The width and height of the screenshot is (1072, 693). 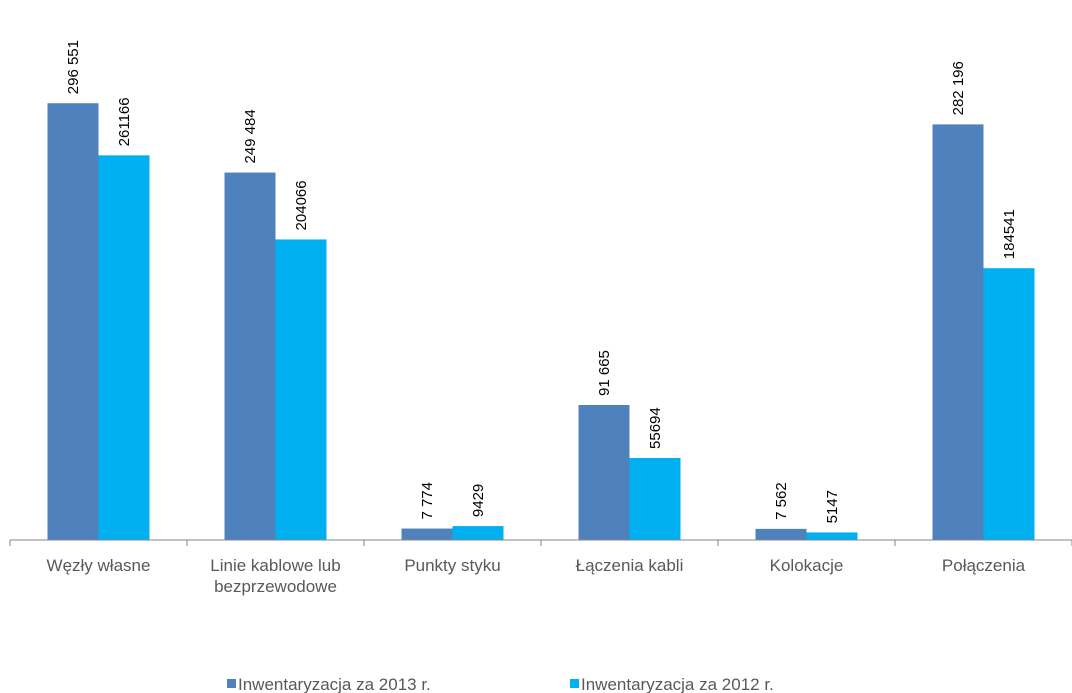 What do you see at coordinates (604, 373) in the screenshot?
I see `value-label: 91 665` at bounding box center [604, 373].